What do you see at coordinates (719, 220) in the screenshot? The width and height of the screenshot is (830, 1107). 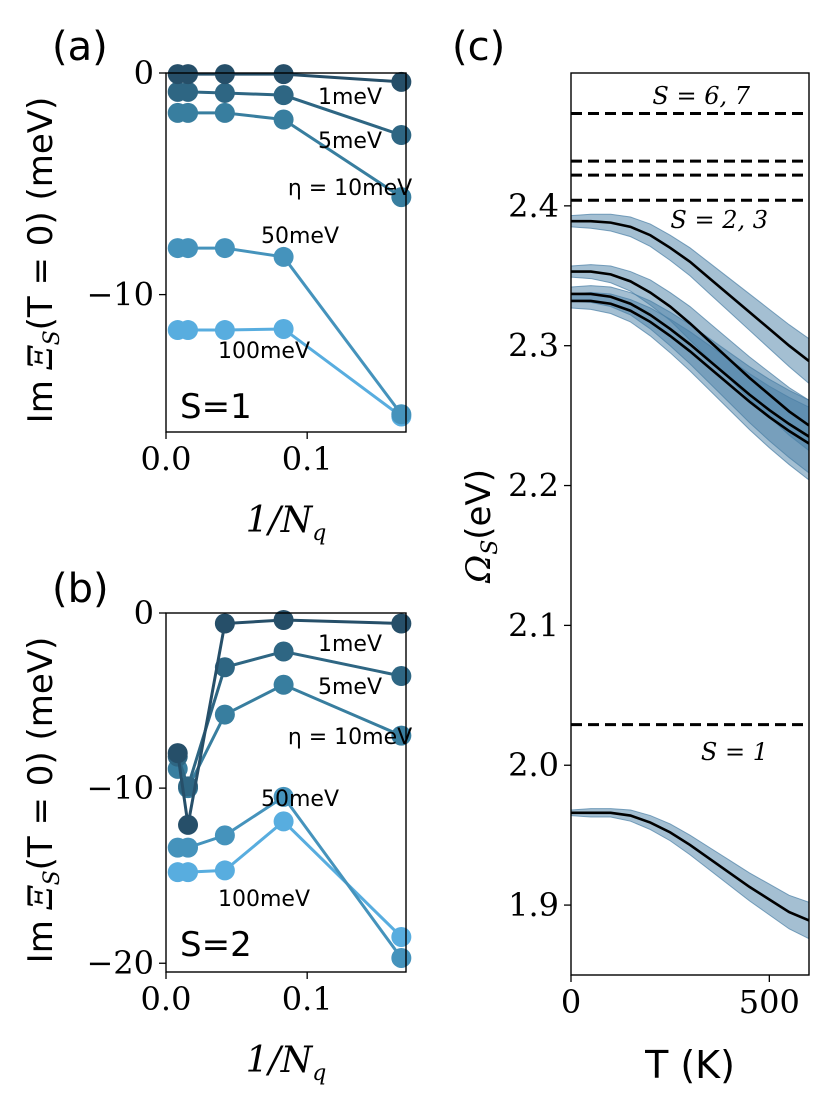 I see `annotation-s23: S = 2, 3` at bounding box center [719, 220].